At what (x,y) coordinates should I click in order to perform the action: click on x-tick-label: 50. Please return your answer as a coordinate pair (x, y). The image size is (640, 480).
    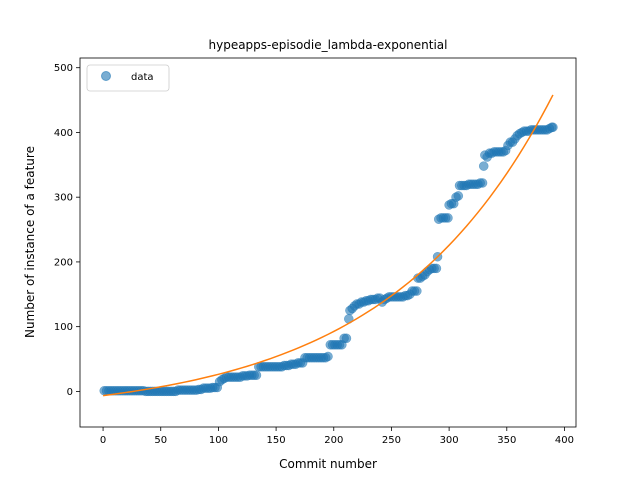
    Looking at the image, I should click on (160, 440).